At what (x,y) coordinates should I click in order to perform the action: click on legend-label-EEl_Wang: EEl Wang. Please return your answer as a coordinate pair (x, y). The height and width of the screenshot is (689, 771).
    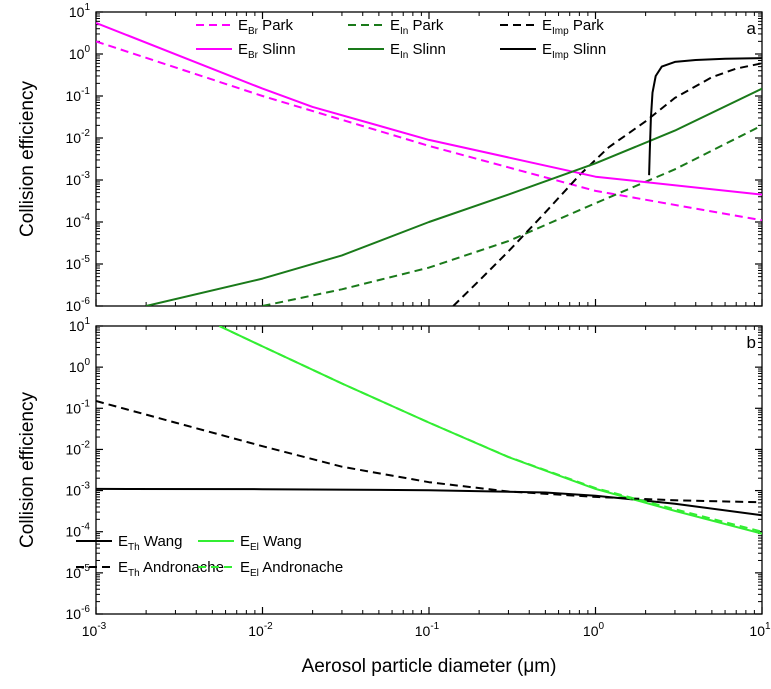
    Looking at the image, I should click on (271, 543).